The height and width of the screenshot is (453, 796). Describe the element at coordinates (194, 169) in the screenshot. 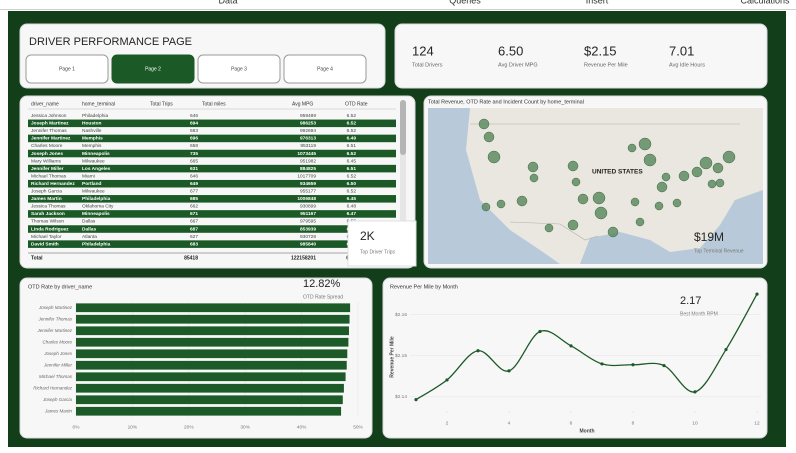

I see `table-cell: 631` at that location.